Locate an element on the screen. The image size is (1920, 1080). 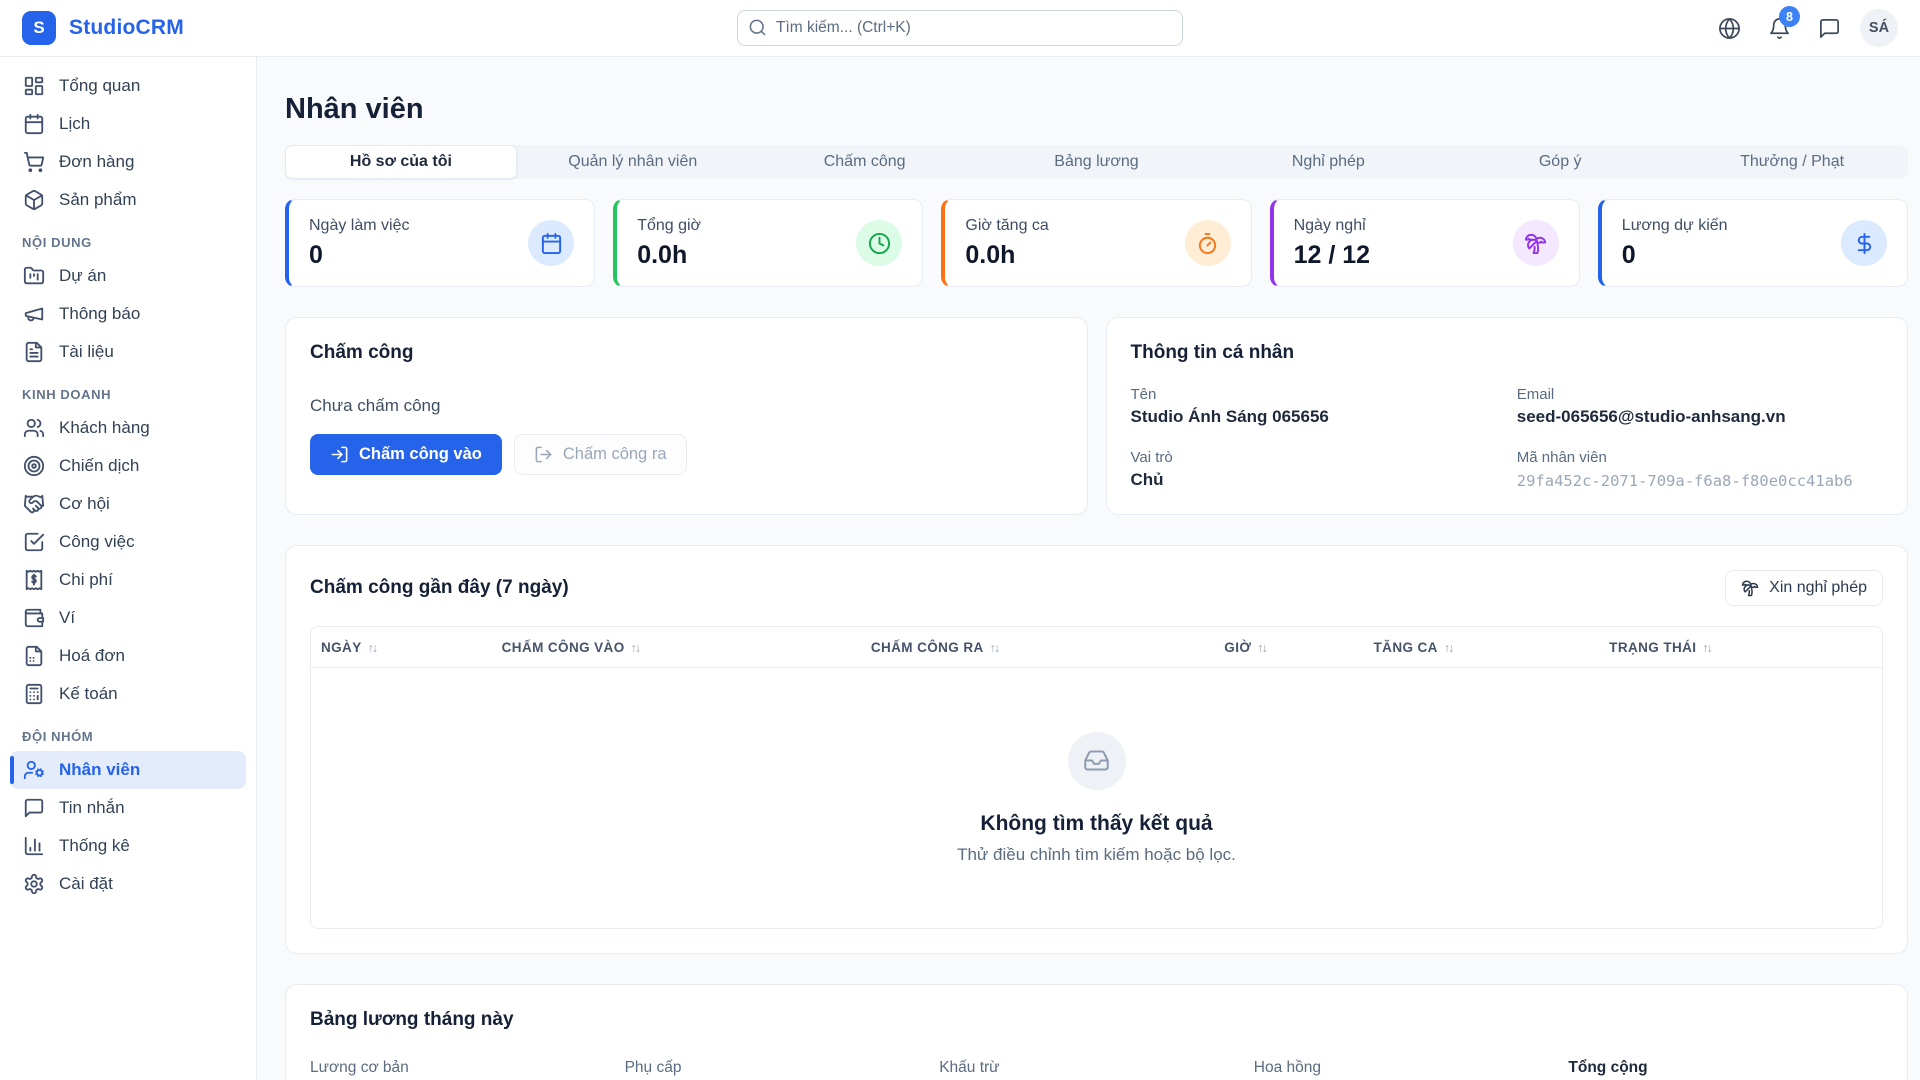
payroll-label: Khấu trừ is located at coordinates (969, 1067).